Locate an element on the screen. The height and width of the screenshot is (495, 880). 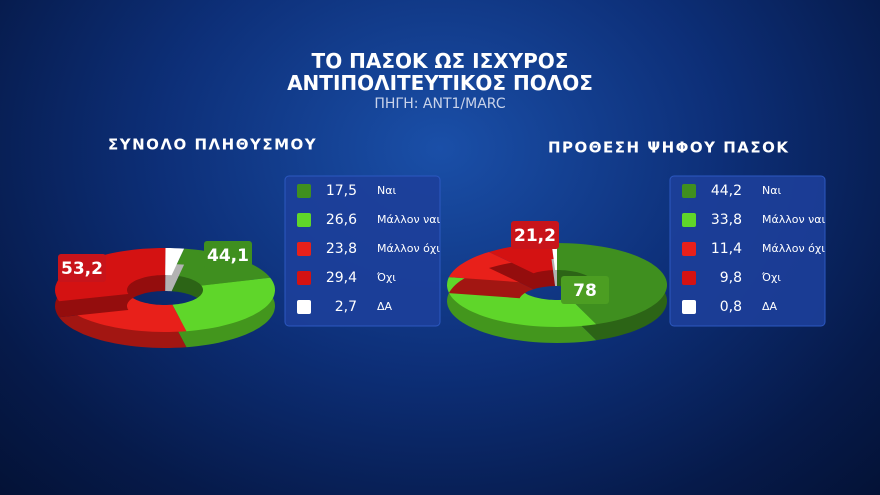
source: ΠΗΓΗ: ΑΝΤ1/MARC is located at coordinates (440, 104).